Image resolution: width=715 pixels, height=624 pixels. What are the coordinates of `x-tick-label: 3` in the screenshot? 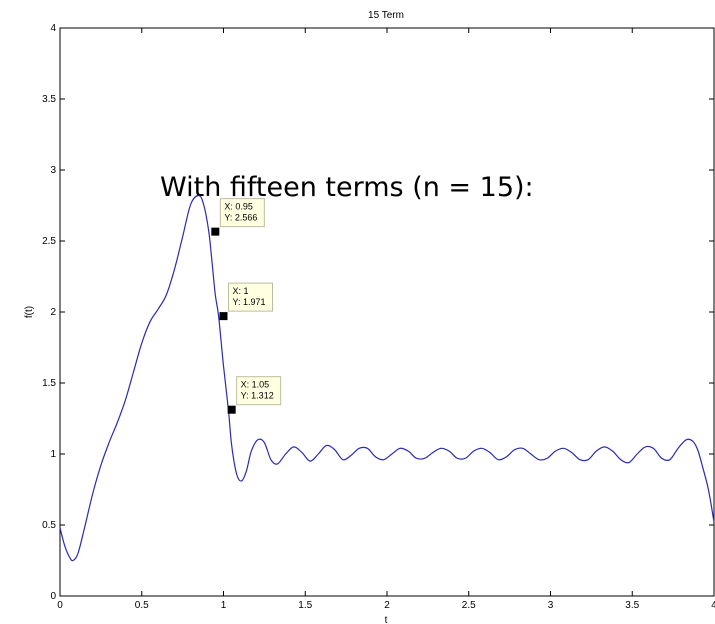 It's located at (551, 605).